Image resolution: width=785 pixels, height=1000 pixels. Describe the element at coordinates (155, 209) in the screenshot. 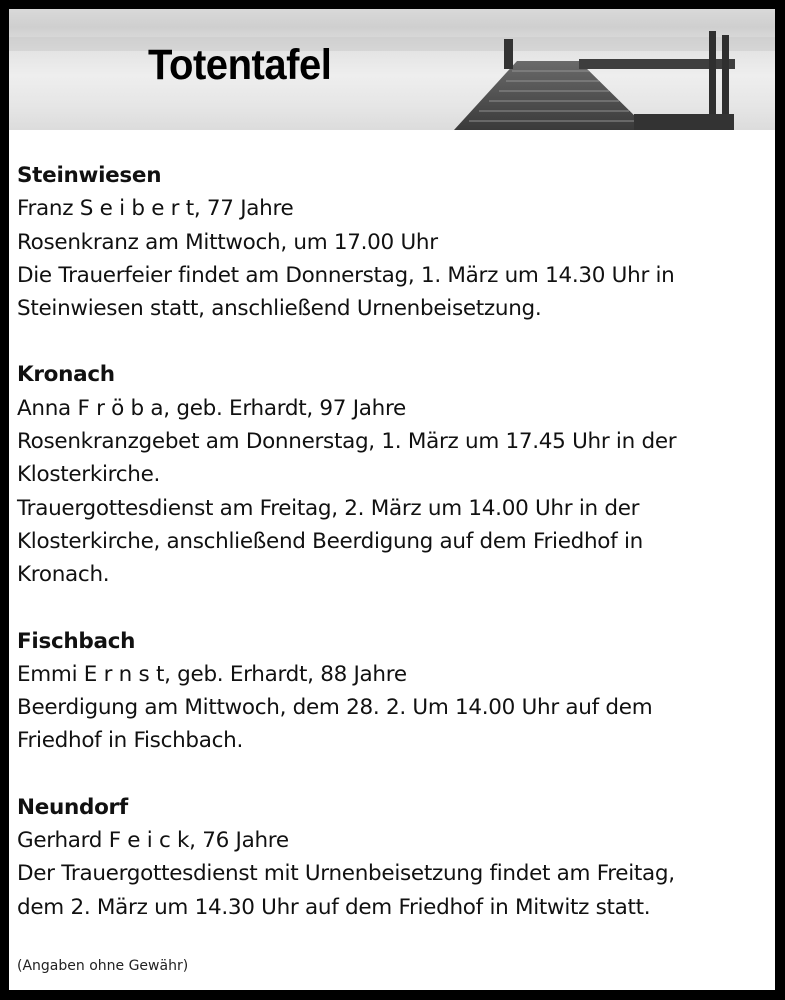

I see `deceased-name: Franz S e i b e r t, 77 Jahre` at that location.